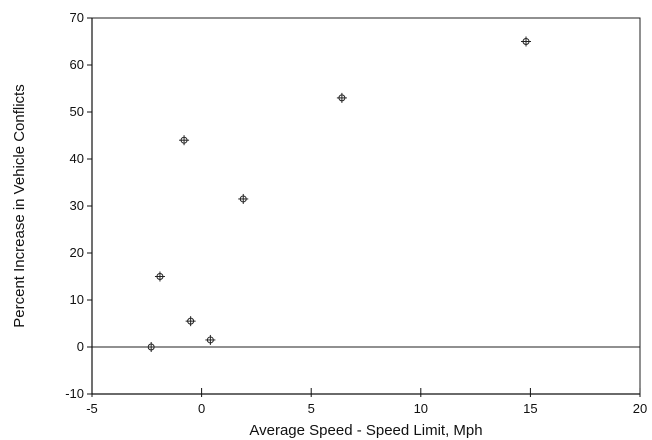  Describe the element at coordinates (77, 252) in the screenshot. I see `y-tick-label: 20` at that location.